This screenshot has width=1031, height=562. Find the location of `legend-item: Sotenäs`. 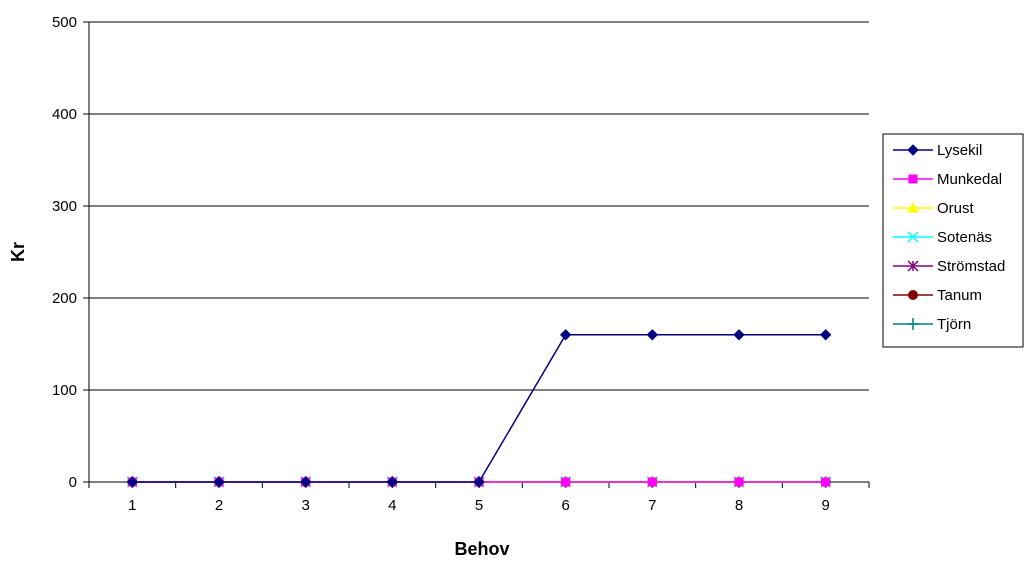

legend-item: Sotenäs is located at coordinates (942, 237).